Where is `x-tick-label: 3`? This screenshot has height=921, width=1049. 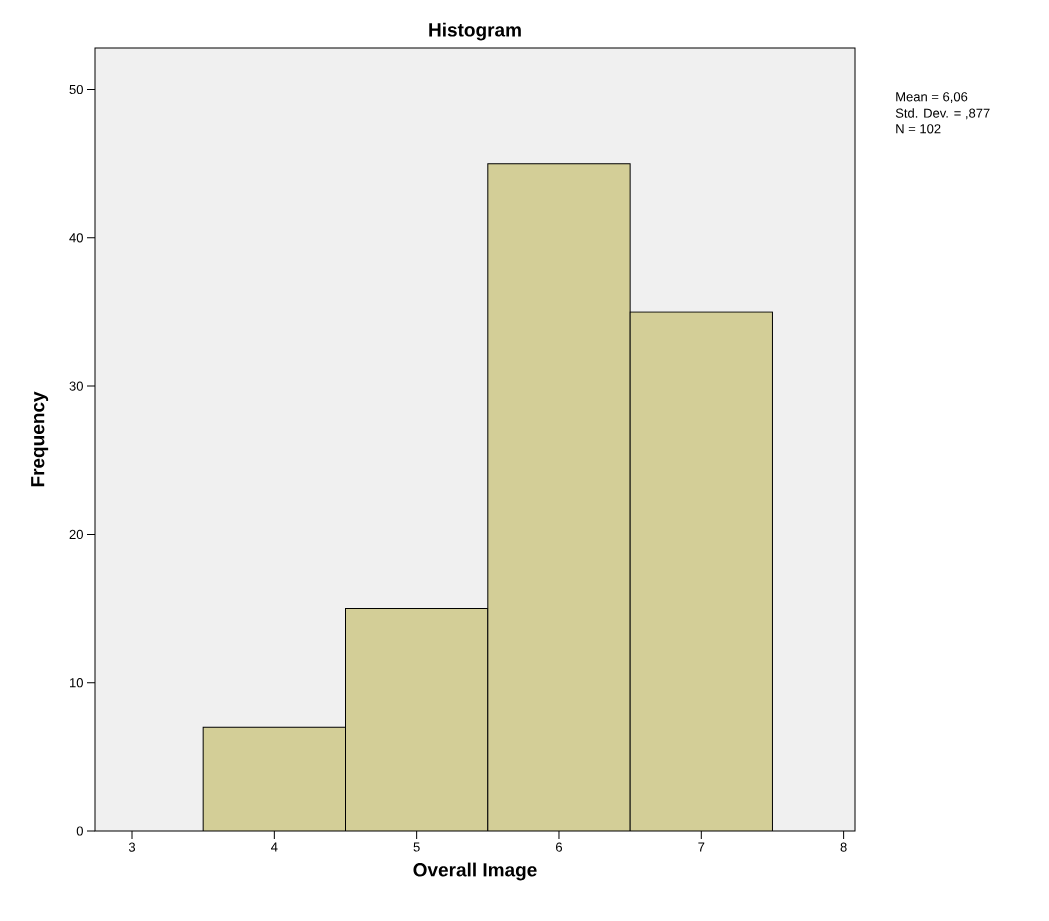 x-tick-label: 3 is located at coordinates (132, 847).